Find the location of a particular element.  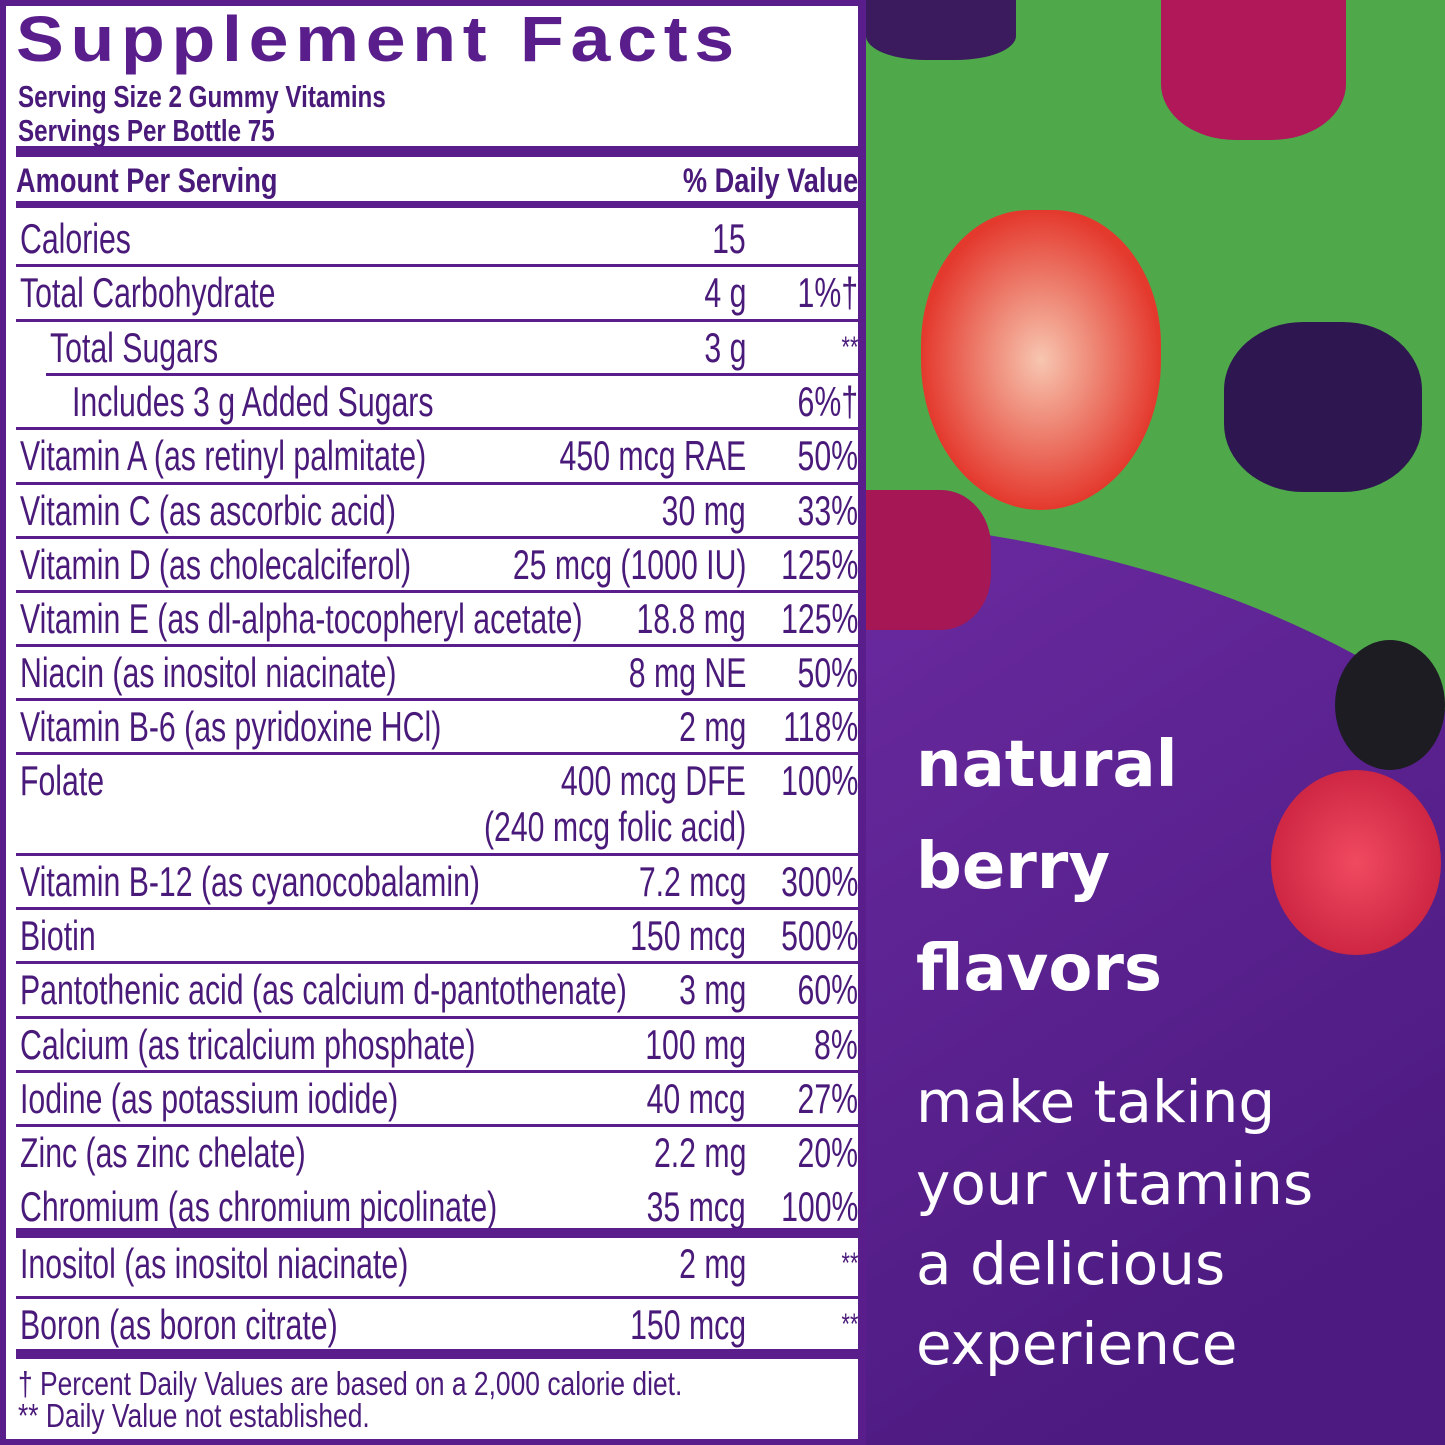

nutrient-amount: 3 mg is located at coordinates (712, 989).